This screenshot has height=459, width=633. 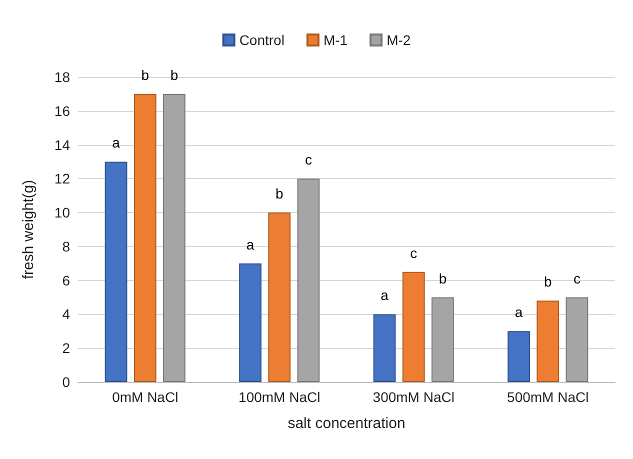 What do you see at coordinates (261, 40) in the screenshot?
I see `legend-label: Control` at bounding box center [261, 40].